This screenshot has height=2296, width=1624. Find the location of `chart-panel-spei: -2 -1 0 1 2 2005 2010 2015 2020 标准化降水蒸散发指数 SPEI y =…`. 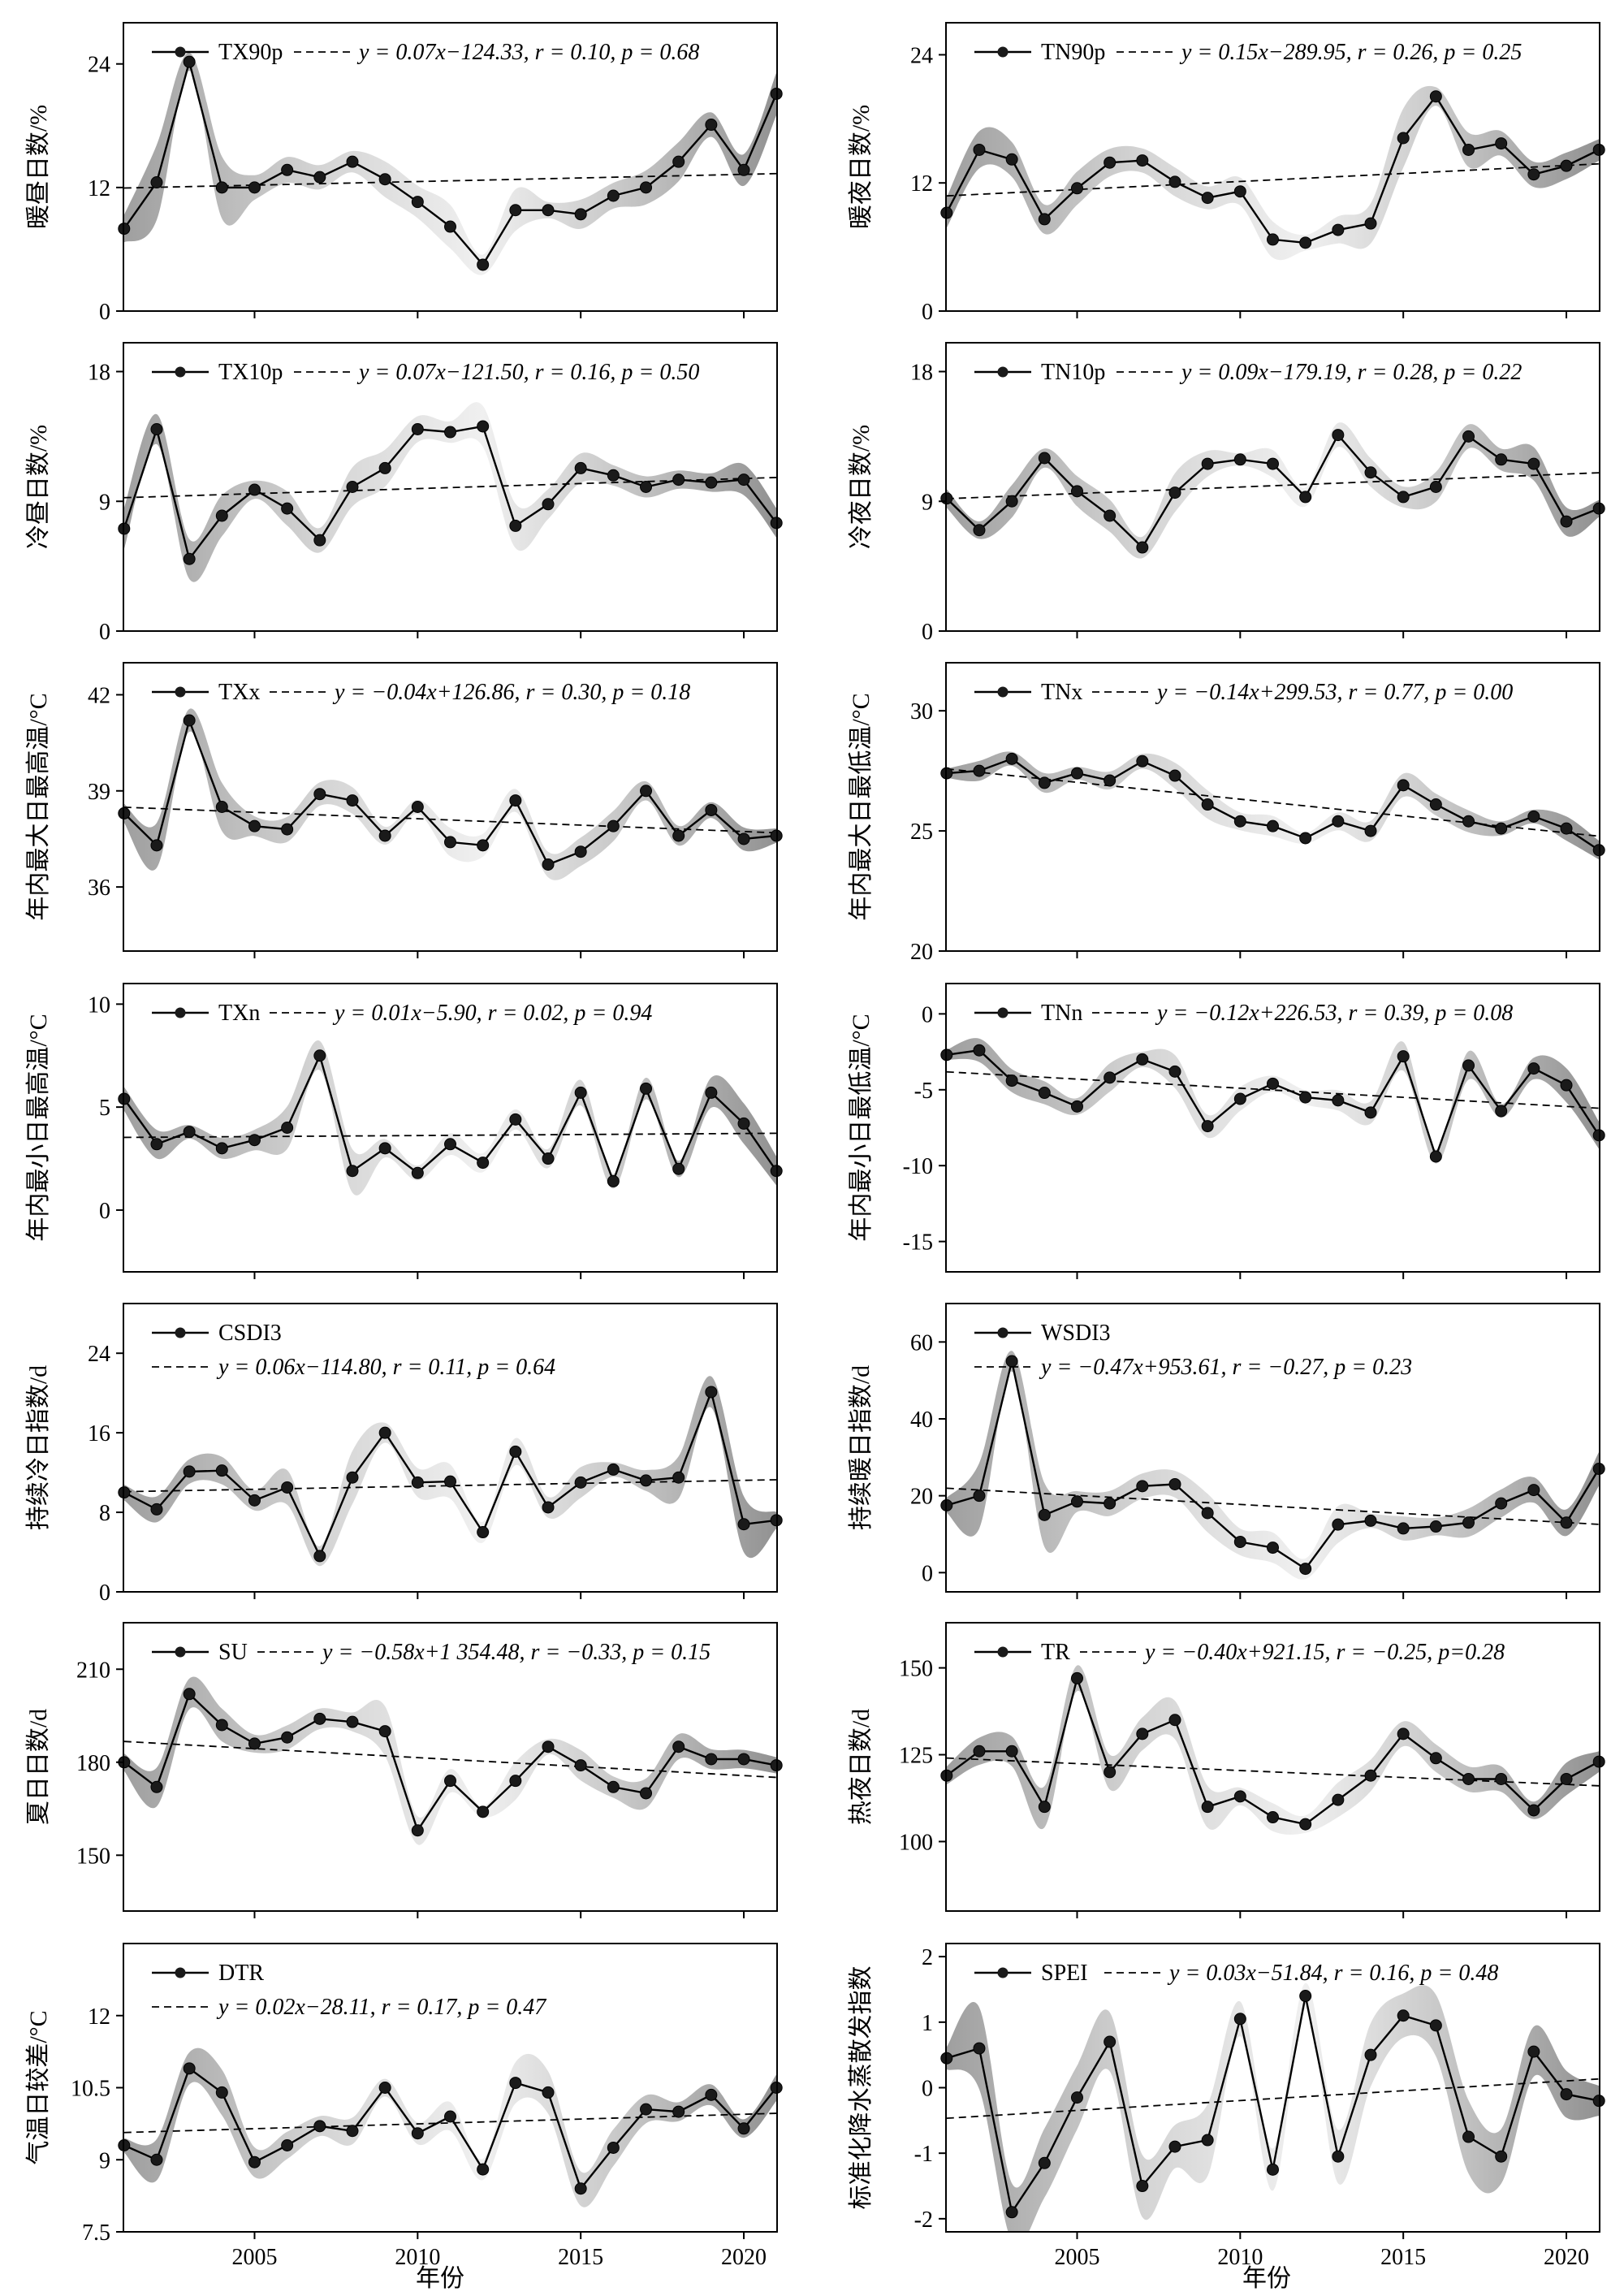

chart-panel-spei: -2 -1 0 1 2 2005 2010 2015 2020 标准化降水蒸散发指数 SPEI y =… is located at coordinates (1227, 2106).